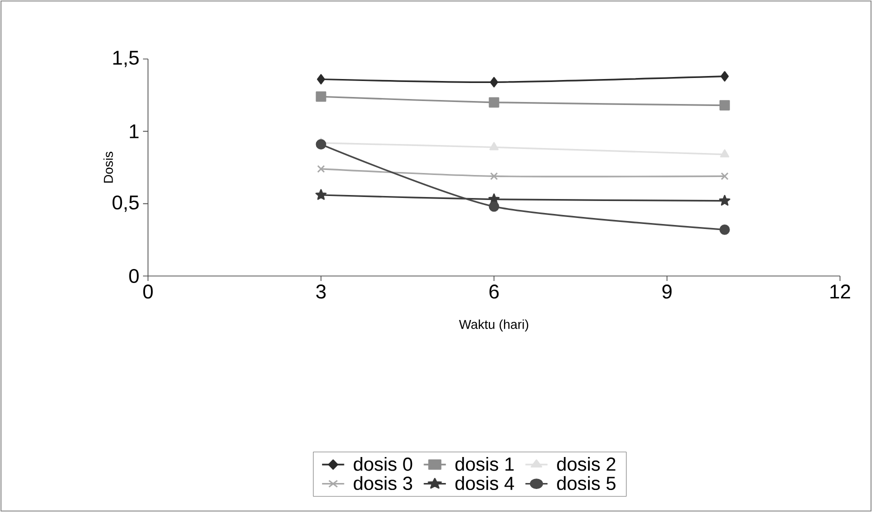 The width and height of the screenshot is (872, 512). What do you see at coordinates (134, 276) in the screenshot?
I see `y-tick-label: 0` at bounding box center [134, 276].